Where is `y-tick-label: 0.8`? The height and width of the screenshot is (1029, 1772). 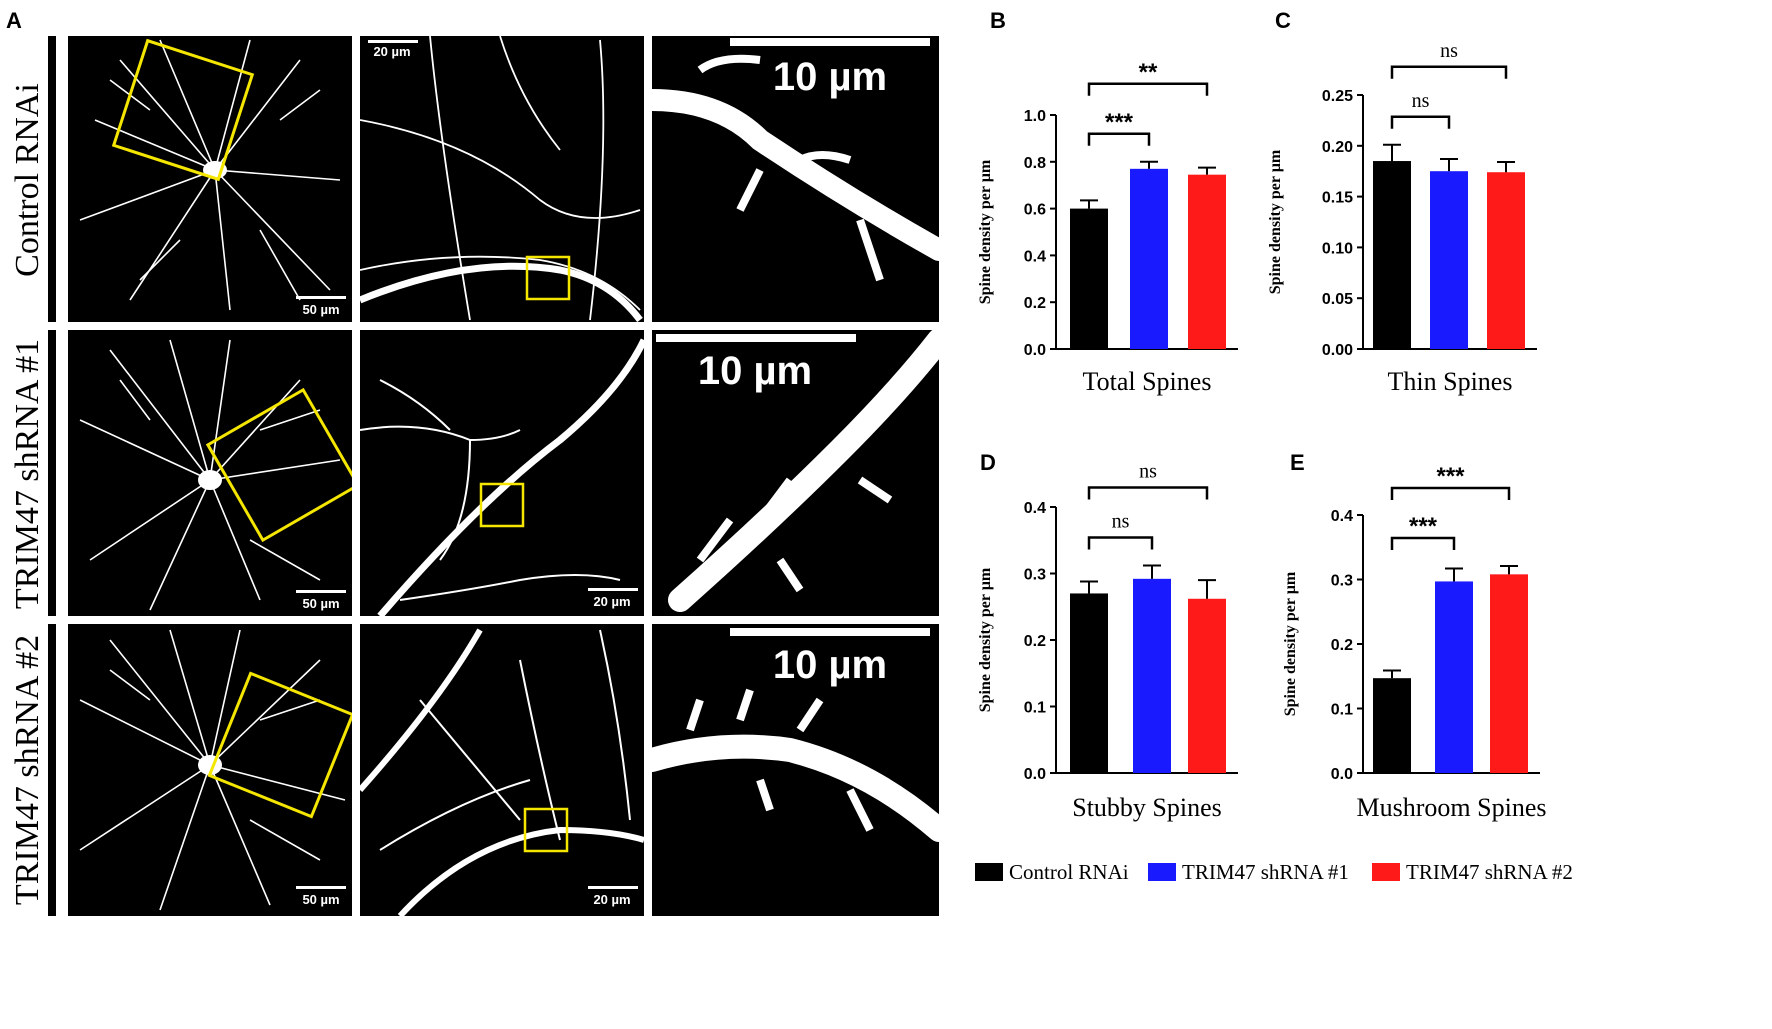 y-tick-label: 0.8 is located at coordinates (1035, 163).